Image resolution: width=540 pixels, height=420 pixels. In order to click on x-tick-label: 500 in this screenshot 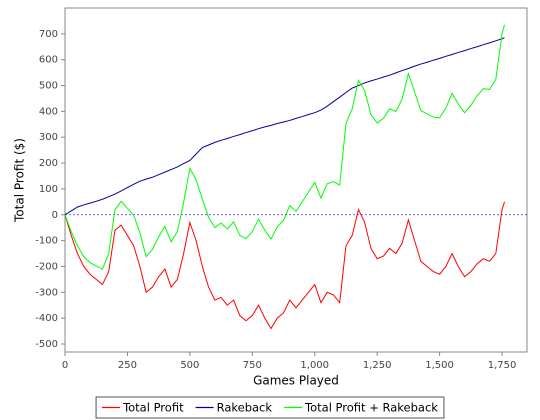, I will do `click(189, 365)`.